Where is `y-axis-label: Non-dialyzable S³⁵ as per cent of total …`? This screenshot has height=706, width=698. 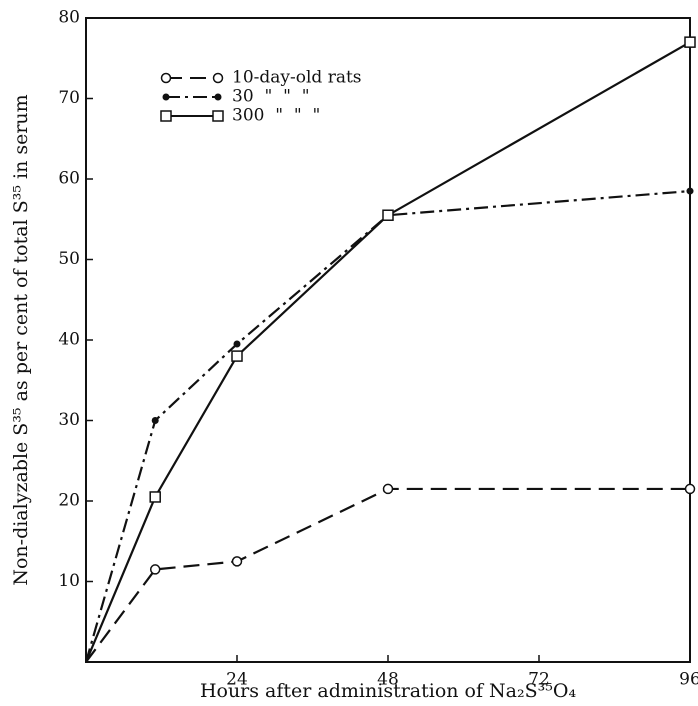 y-axis-label: Non-dialyzable S³⁵ as per cent of total … is located at coordinates (21, 339).